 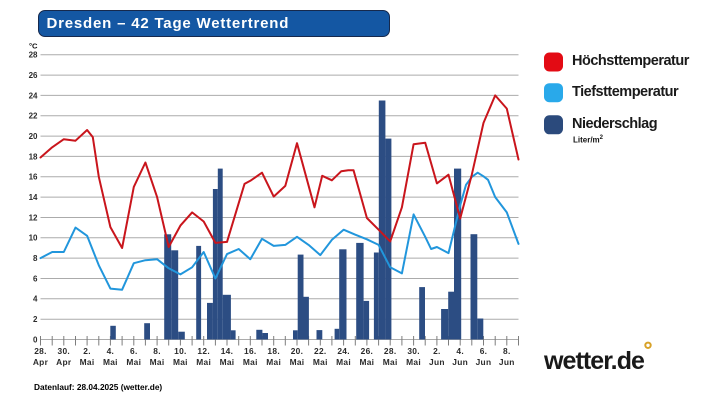 What do you see at coordinates (33, 238) in the screenshot?
I see `svg-text: 10` at bounding box center [33, 238].